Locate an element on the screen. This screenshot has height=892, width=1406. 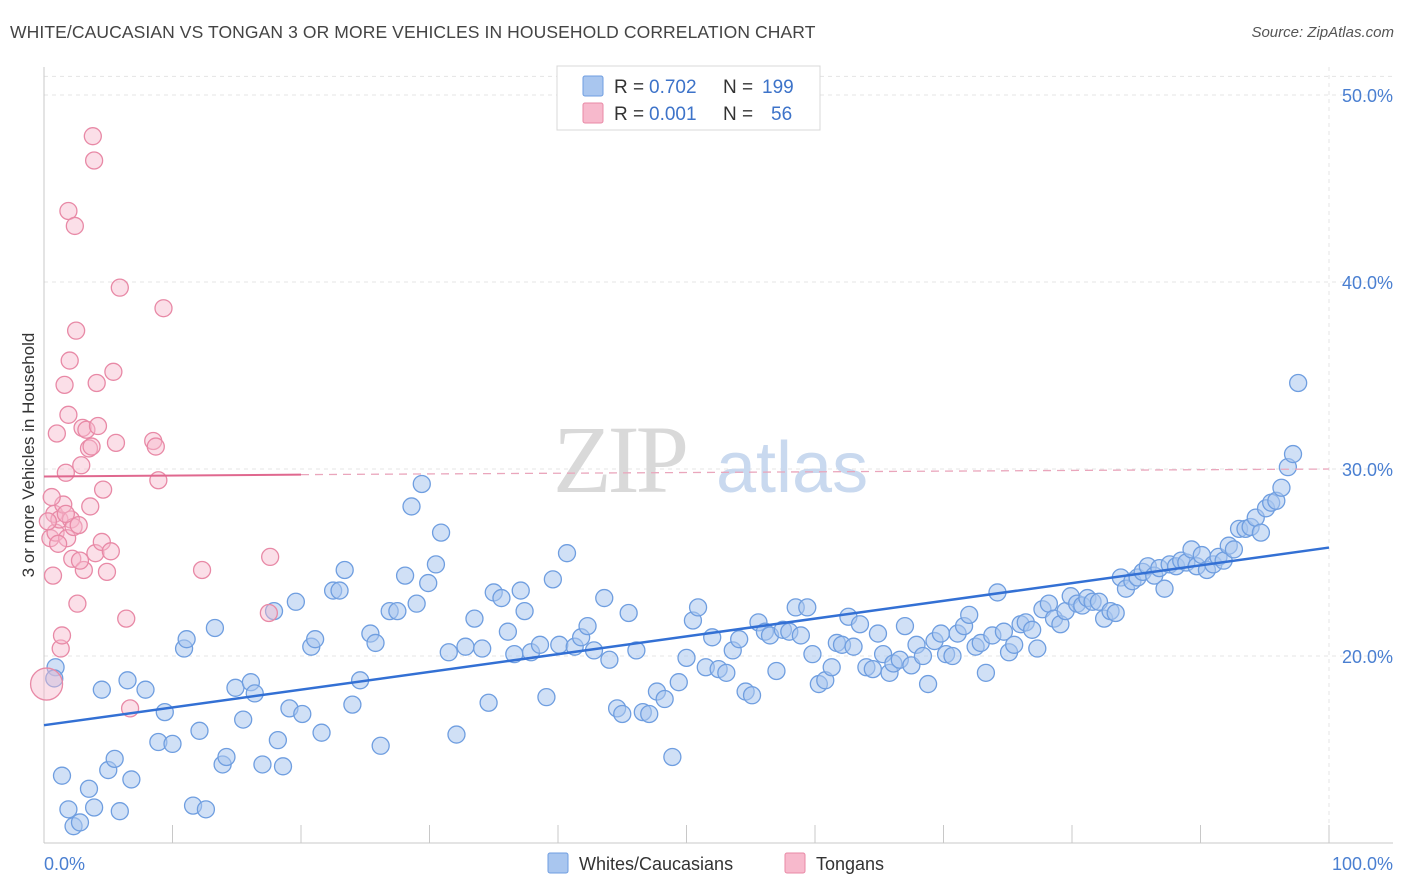
y-tick-label: 50.0% is located at coordinates (1367, 96).